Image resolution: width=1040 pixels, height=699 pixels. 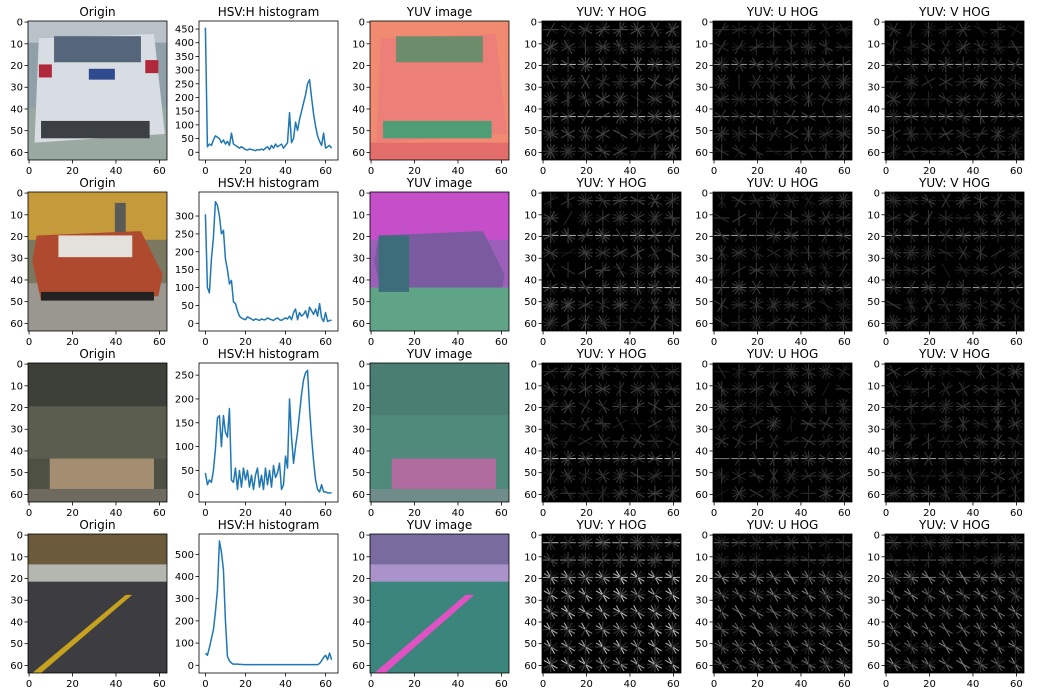 What do you see at coordinates (45, 71) in the screenshot?
I see `taillight` at bounding box center [45, 71].